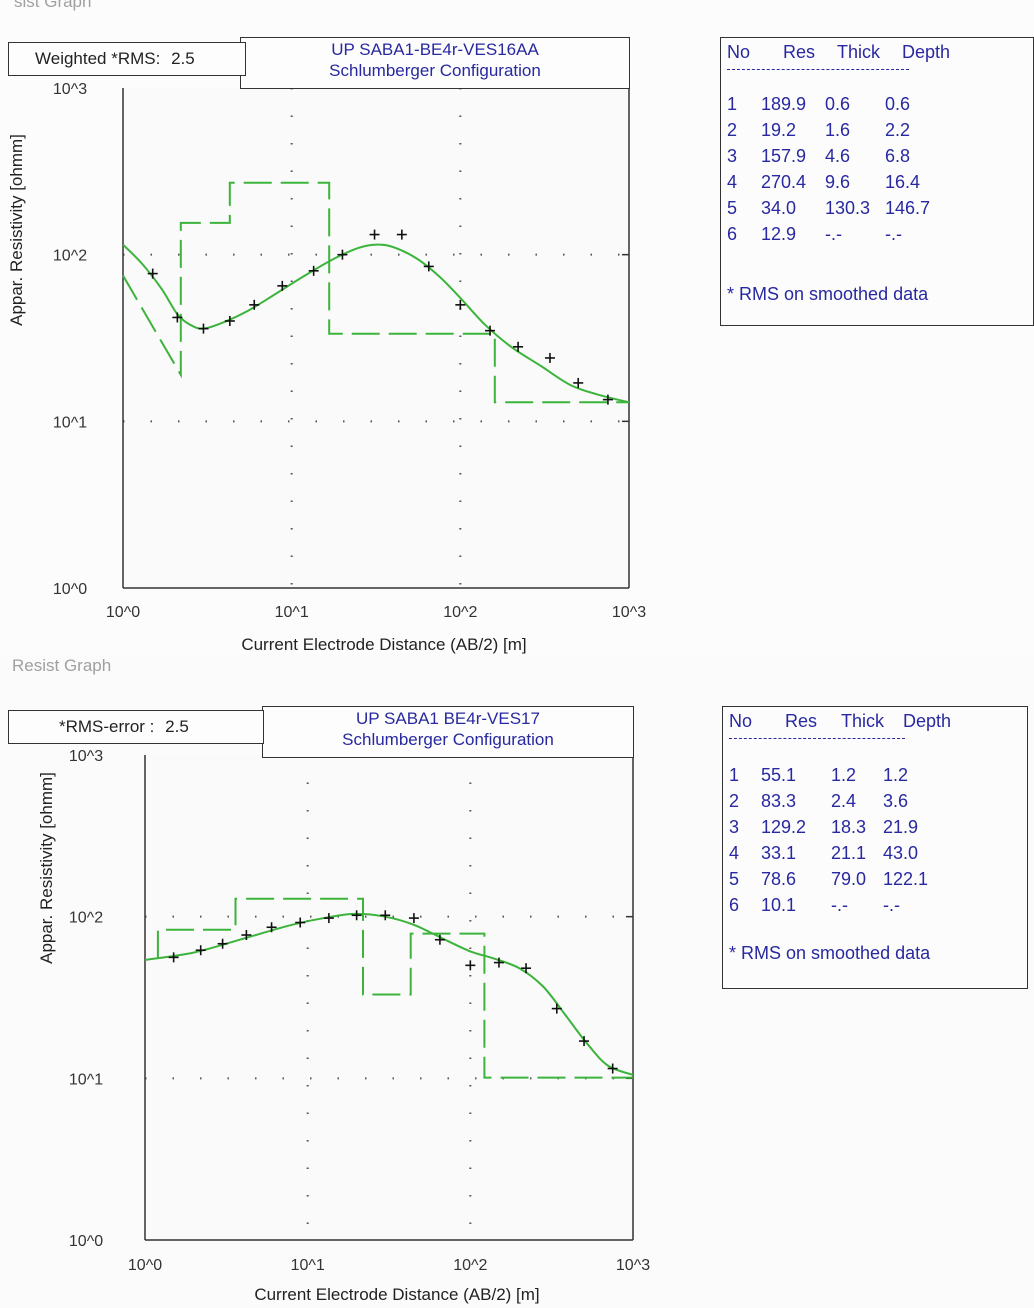 The width and height of the screenshot is (1034, 1308). Describe the element at coordinates (898, 156) in the screenshot. I see `layer-depth: 6.8` at that location.